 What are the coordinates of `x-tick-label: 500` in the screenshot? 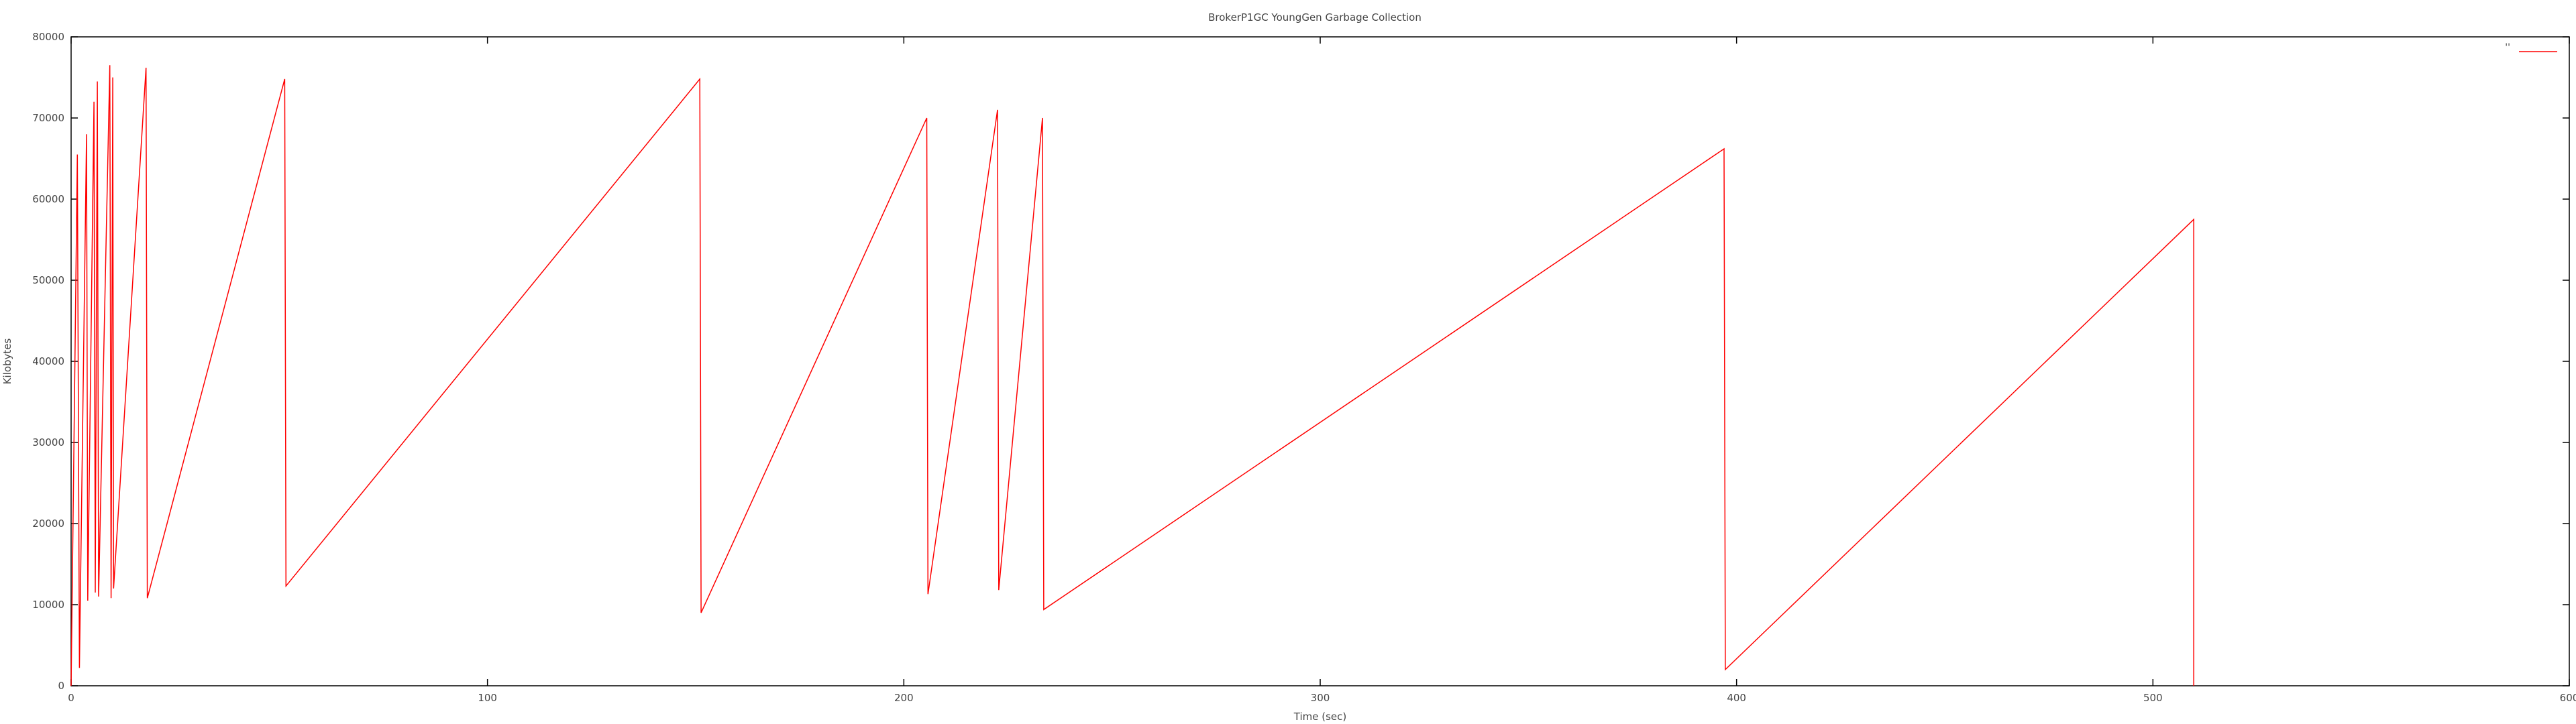 It's located at (2153, 698).